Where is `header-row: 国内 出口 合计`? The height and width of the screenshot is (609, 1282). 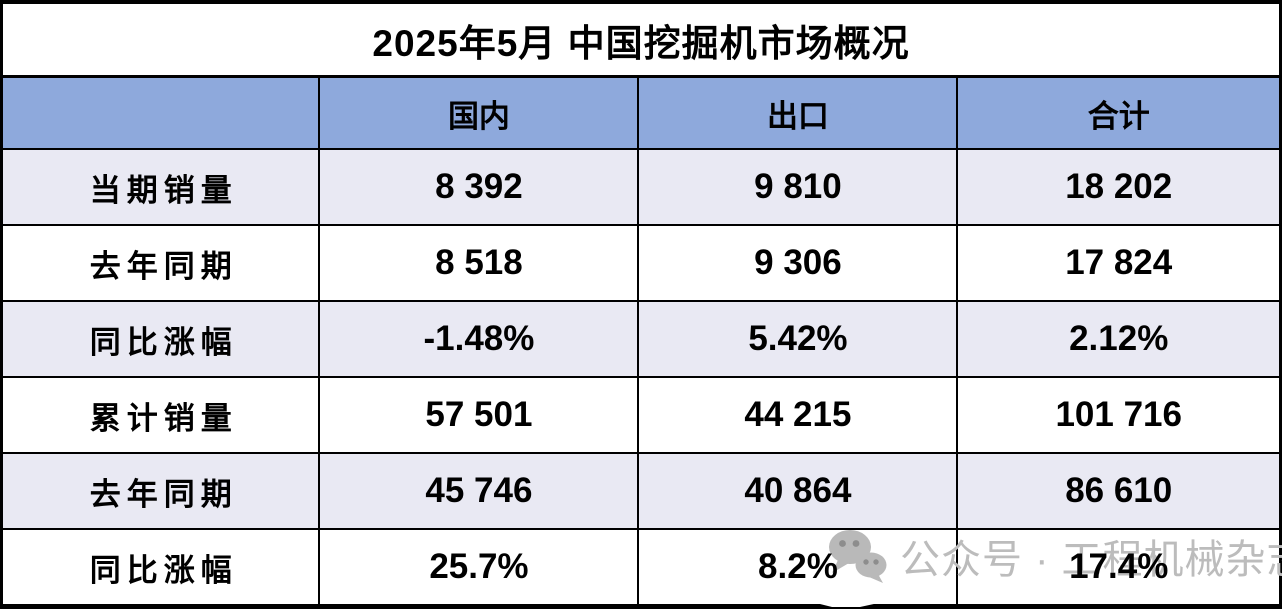
header-row: 国内 出口 合计 is located at coordinates (641, 114).